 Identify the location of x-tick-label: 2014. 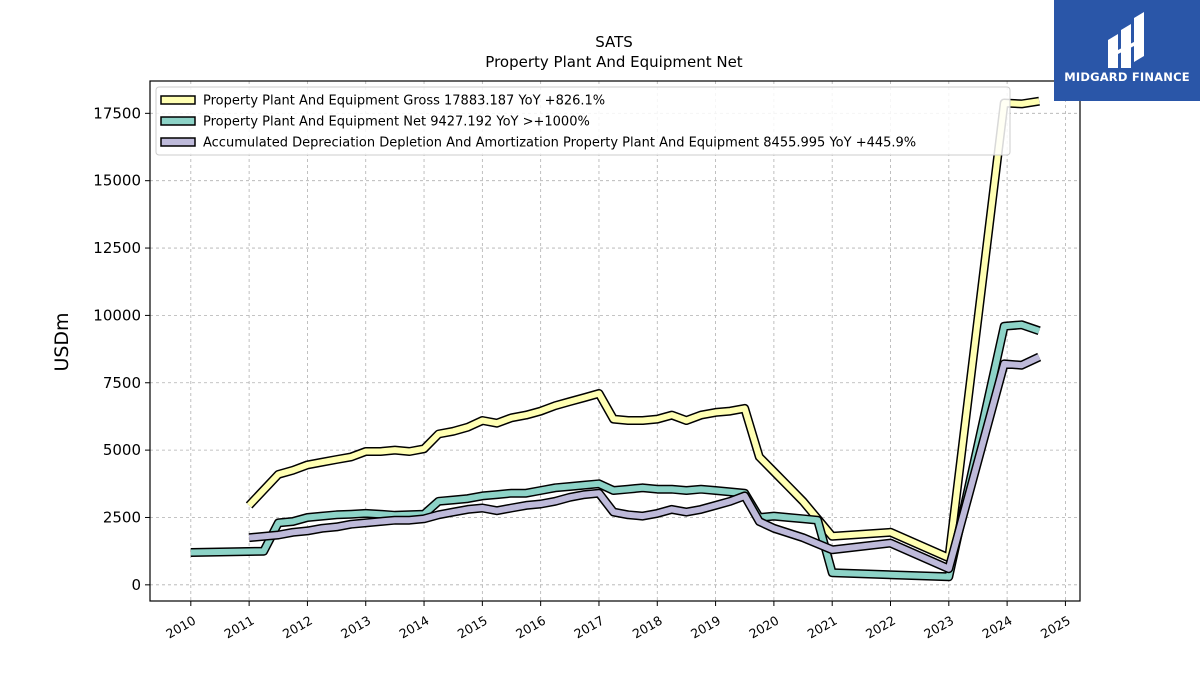
(413, 627).